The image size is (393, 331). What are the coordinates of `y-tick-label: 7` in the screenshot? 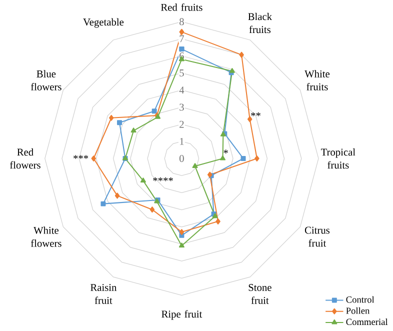 It's located at (182, 39).